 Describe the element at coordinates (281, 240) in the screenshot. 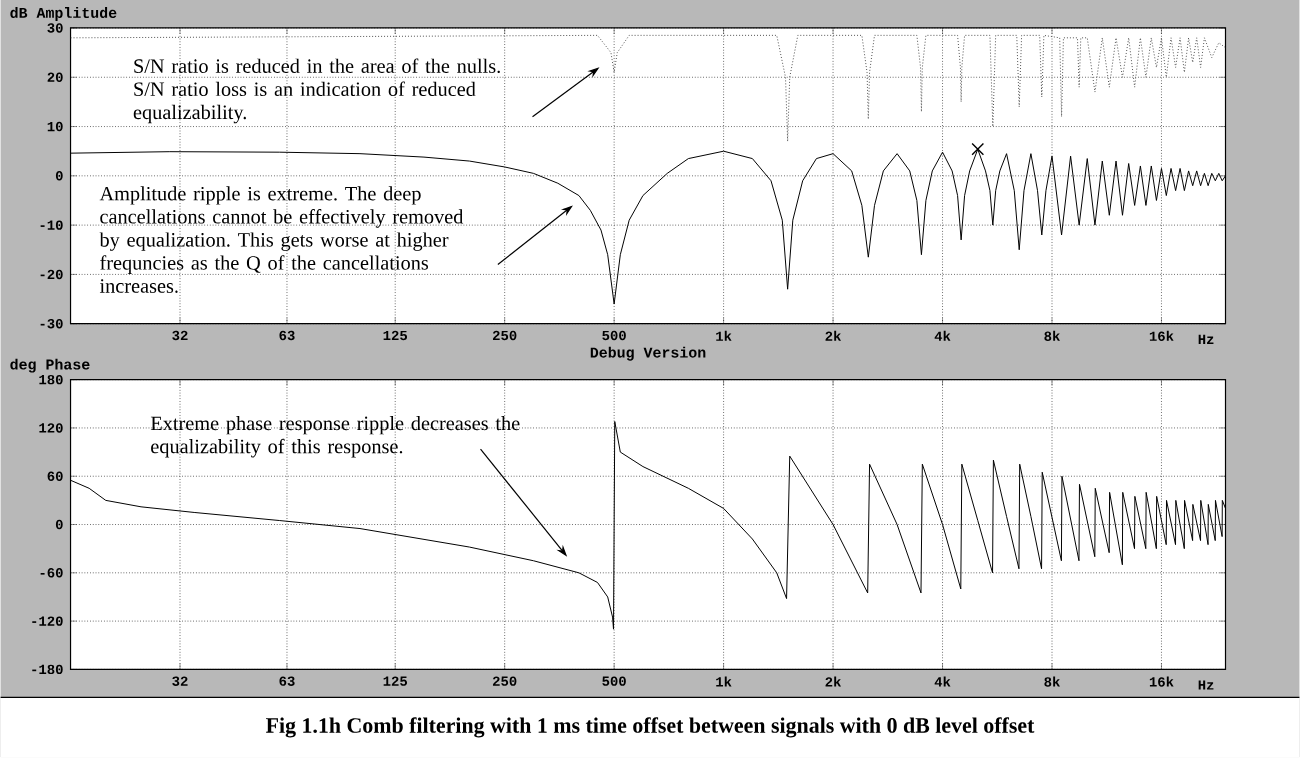

I see `annotation: Amplitude ripple is extreme. The deep cancellations cannot be effectively removed by equalization. This gets worse at higher frequncies as the Q of the cancellations increases.` at that location.